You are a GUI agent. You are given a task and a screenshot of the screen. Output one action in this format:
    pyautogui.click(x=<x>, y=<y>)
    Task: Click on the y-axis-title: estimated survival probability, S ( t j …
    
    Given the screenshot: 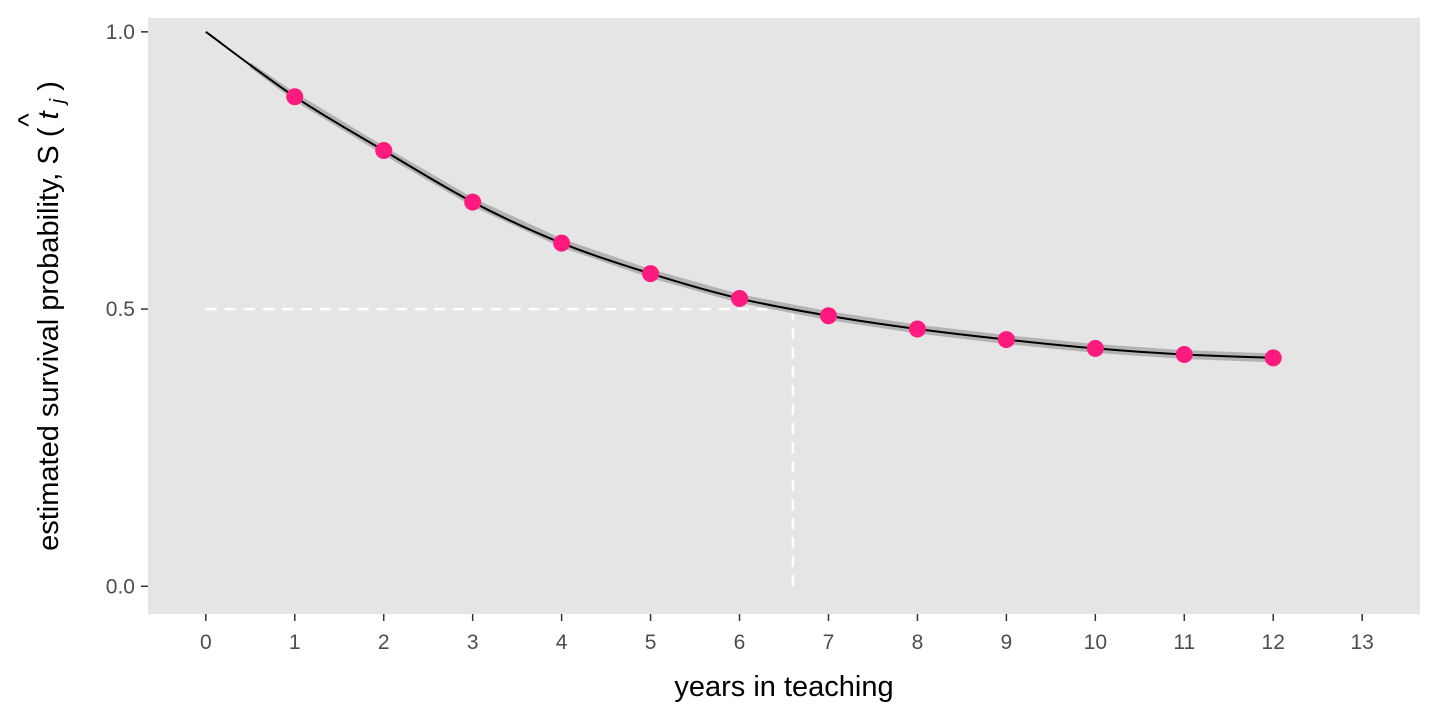 What is the action you would take?
    pyautogui.click(x=42, y=316)
    